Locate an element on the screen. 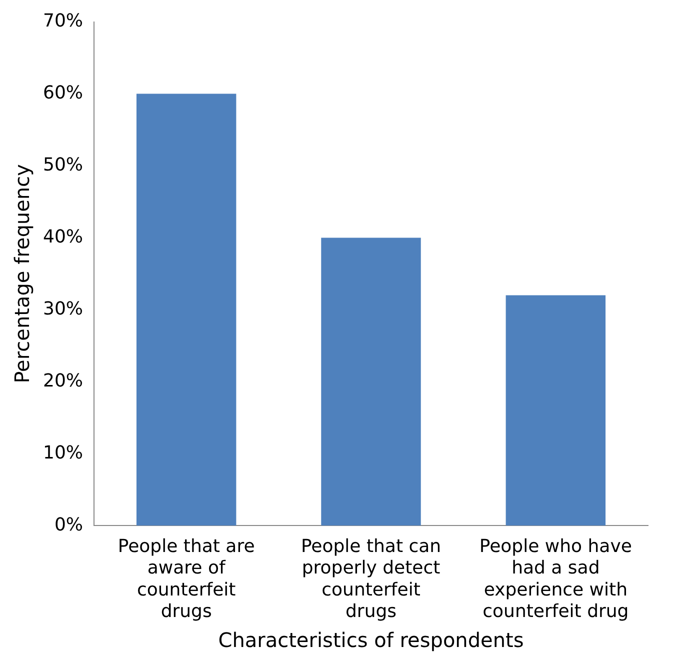  y-tick-label: 40% is located at coordinates (63, 237).